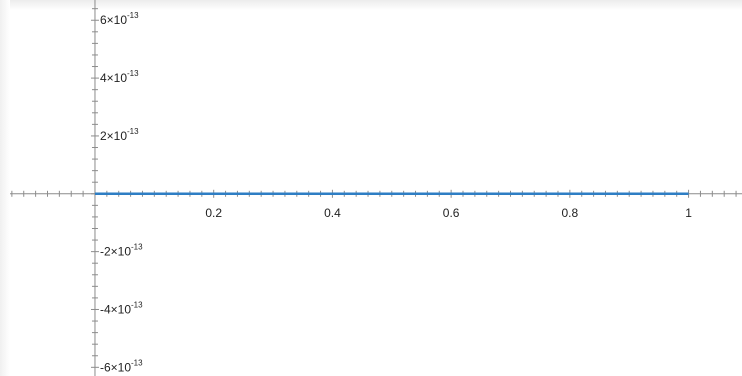  Describe the element at coordinates (115, 252) in the screenshot. I see `y-tick-mantissa: -2×10` at that location.